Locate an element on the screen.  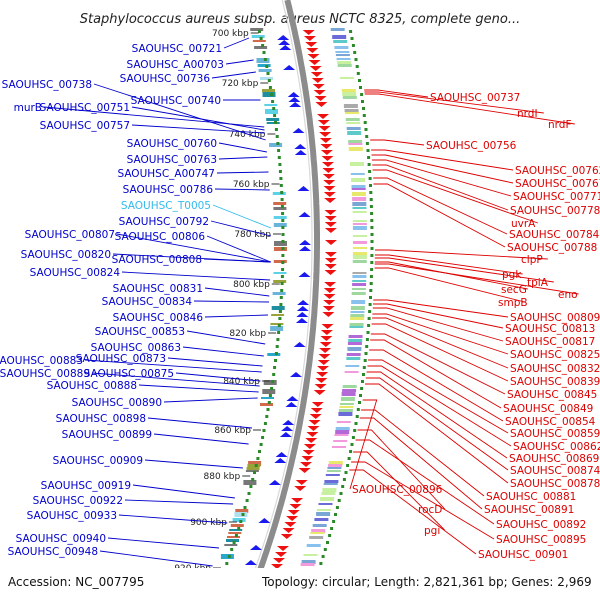
right-gene-label: nrdI is located at coordinates (527, 114).